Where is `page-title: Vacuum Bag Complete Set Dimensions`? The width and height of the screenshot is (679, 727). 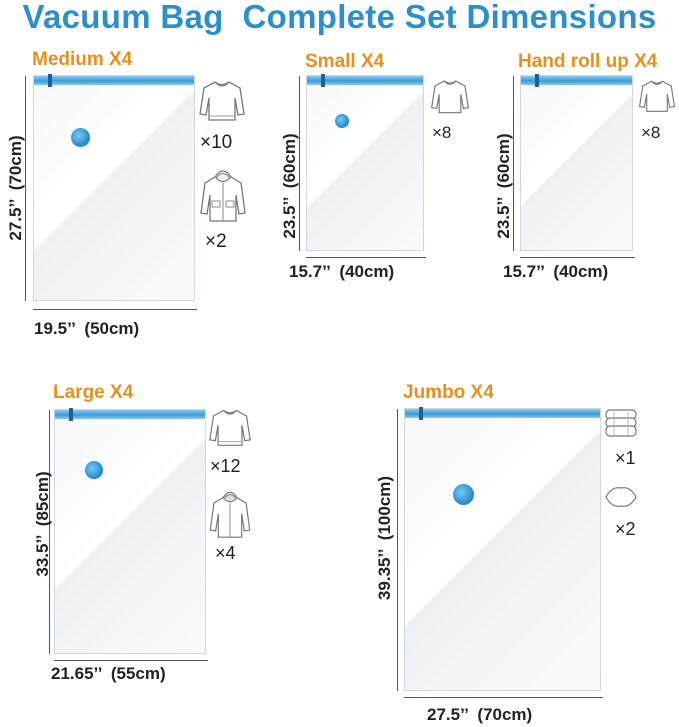
page-title: Vacuum Bag Complete Set Dimensions is located at coordinates (339, 17).